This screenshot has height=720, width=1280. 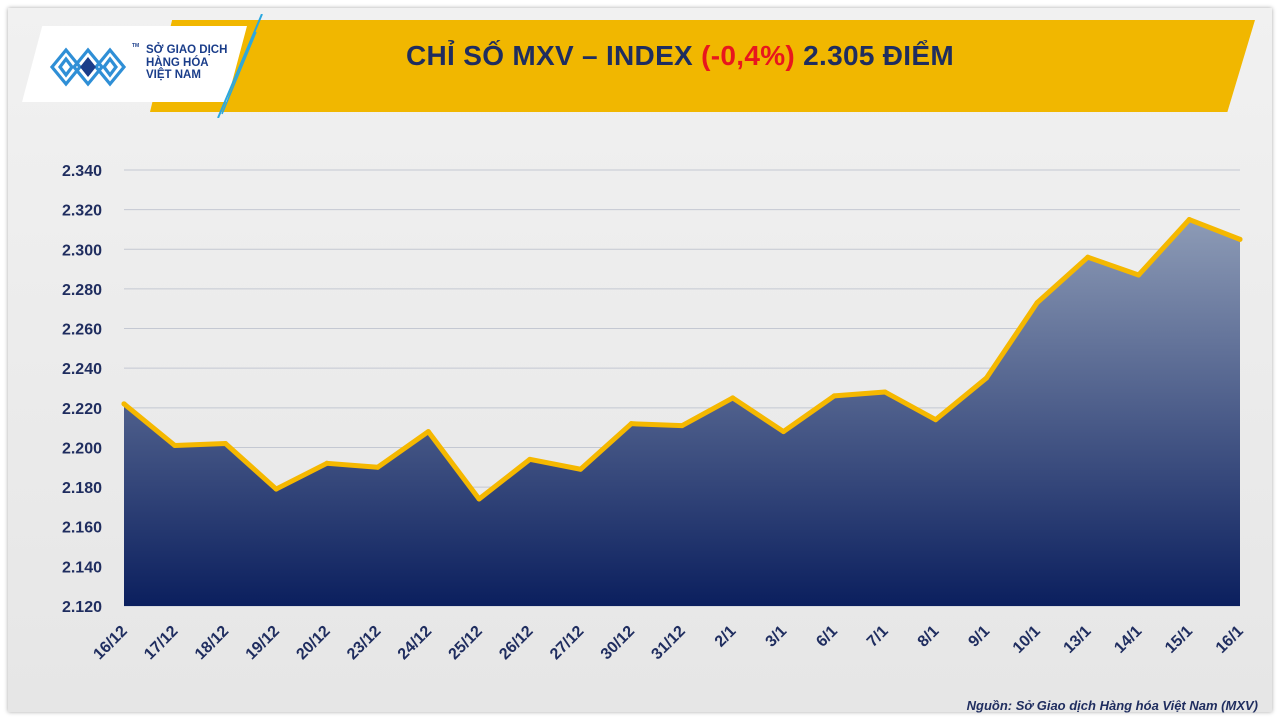 What do you see at coordinates (748, 55) in the screenshot?
I see `title-change: (-0,4%)` at bounding box center [748, 55].